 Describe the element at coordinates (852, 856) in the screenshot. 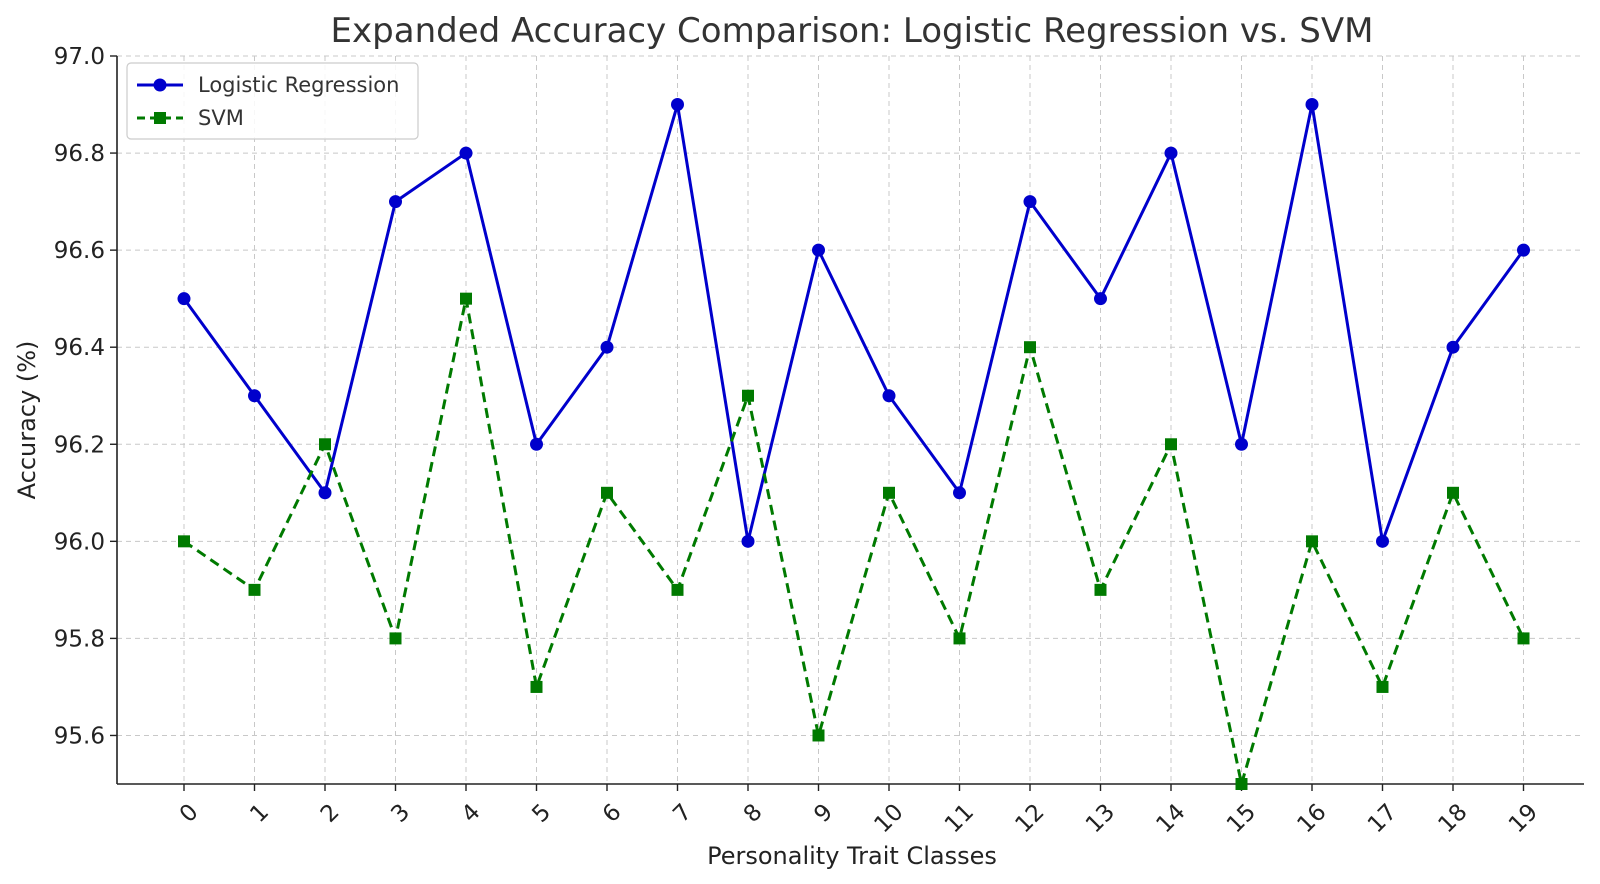

I see `x-axis-label: Personality Trait Classes` at that location.